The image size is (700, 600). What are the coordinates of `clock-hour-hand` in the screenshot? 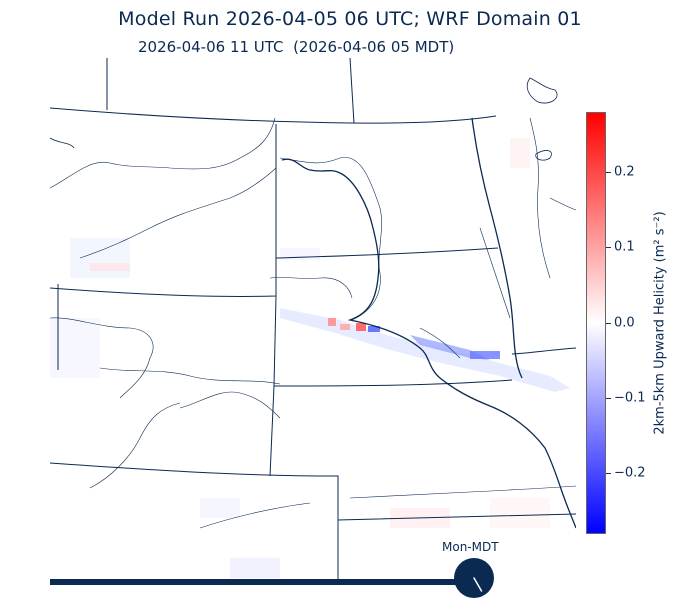 It's located at (478, 584).